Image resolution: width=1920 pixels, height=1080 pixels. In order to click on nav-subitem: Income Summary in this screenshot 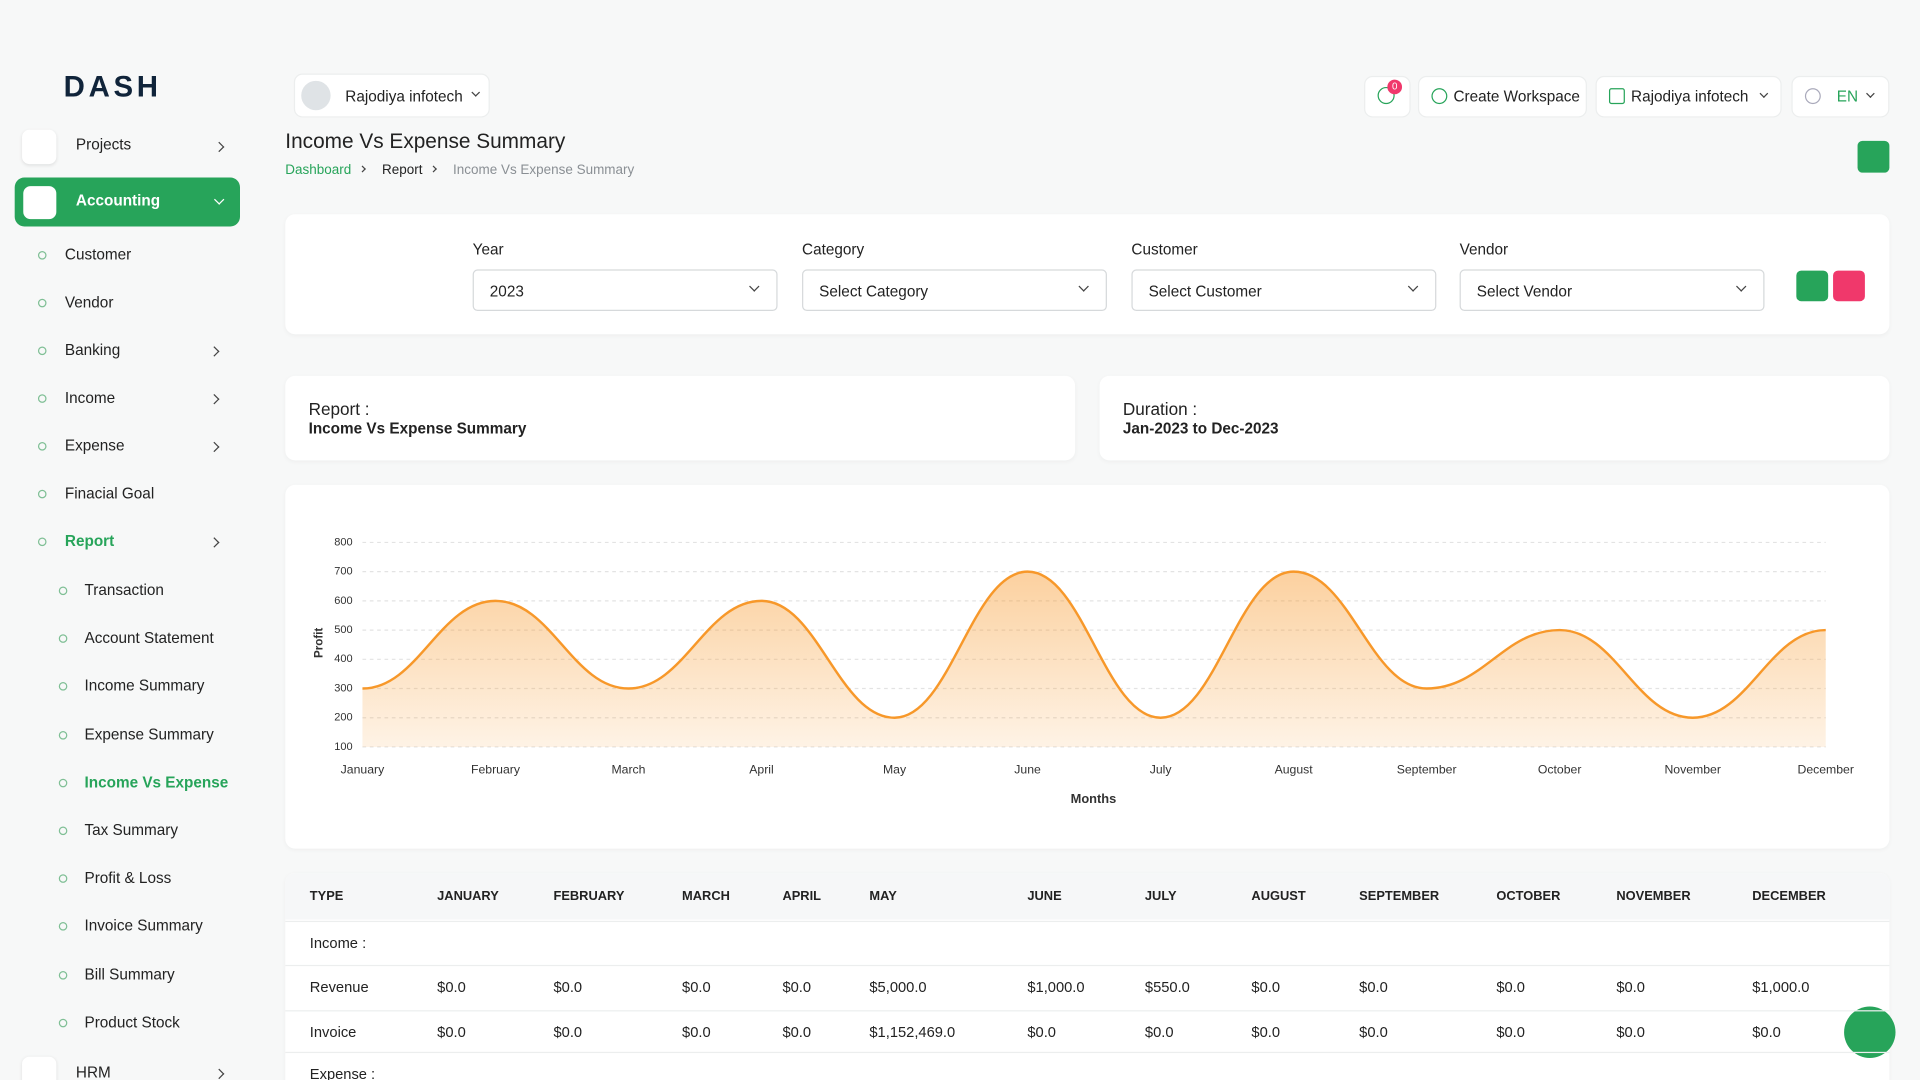, I will do `click(144, 686)`.